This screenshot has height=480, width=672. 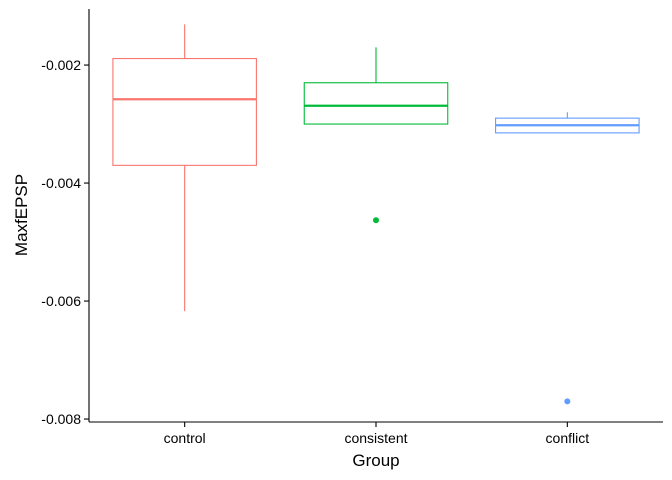 I want to click on x-axis-title: Group, so click(x=375, y=460).